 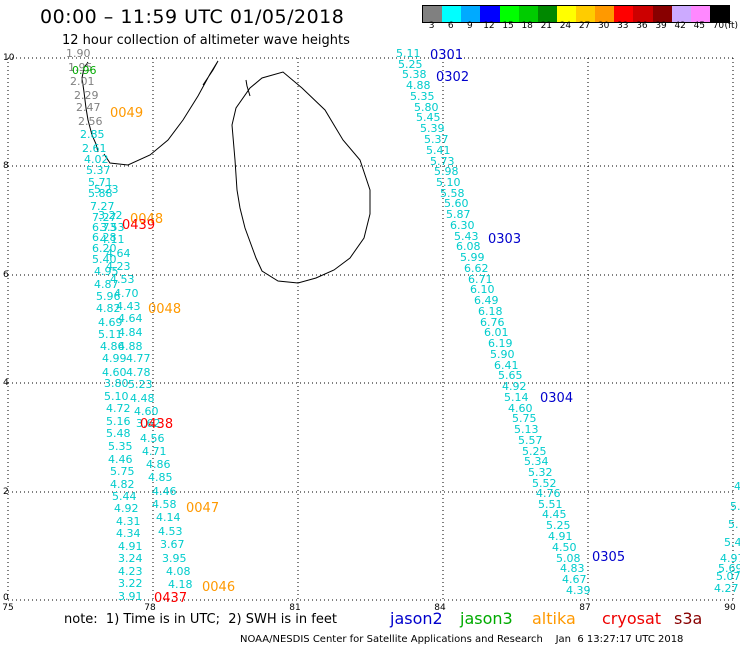 What do you see at coordinates (726, 588) in the screenshot?
I see `swh-value: 4.27` at bounding box center [726, 588].